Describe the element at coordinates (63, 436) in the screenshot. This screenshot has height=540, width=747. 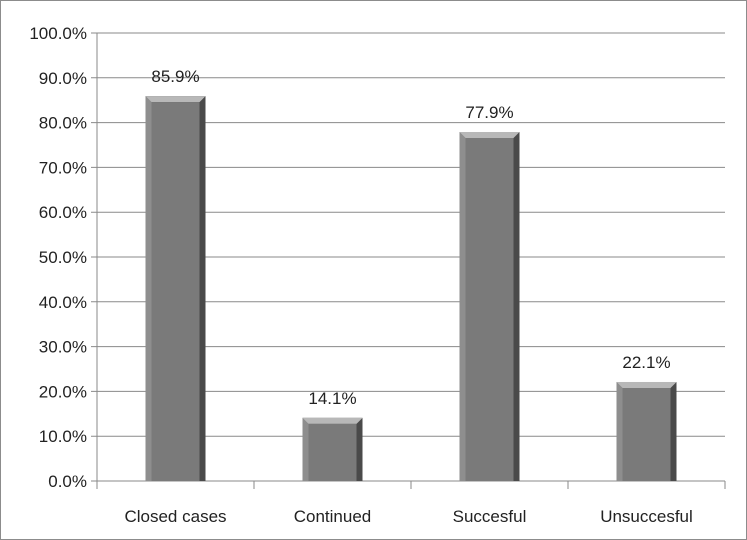
I see `y-tick-label: 10.0%` at that location.